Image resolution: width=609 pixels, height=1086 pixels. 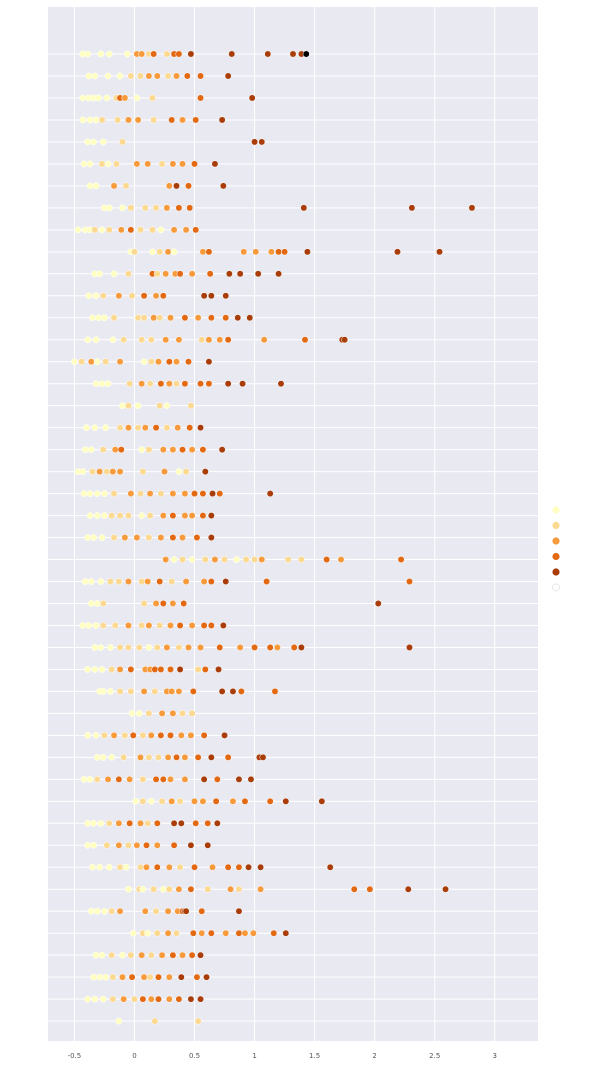 I want to click on x-tick-label: 3, so click(x=495, y=1056).